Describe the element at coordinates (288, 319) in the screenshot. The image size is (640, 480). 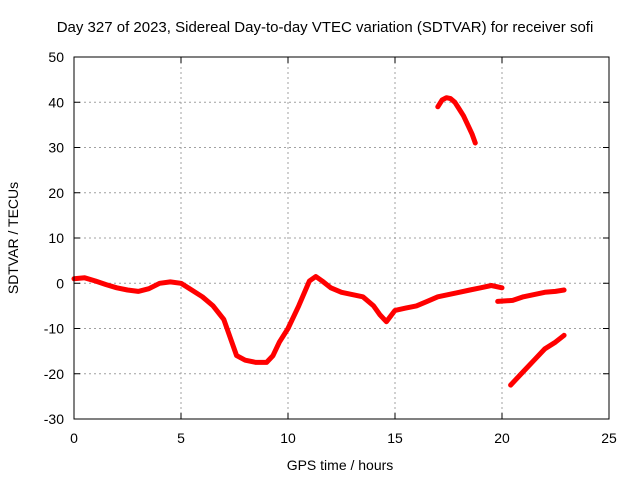
I see `sofi-main-line` at that location.